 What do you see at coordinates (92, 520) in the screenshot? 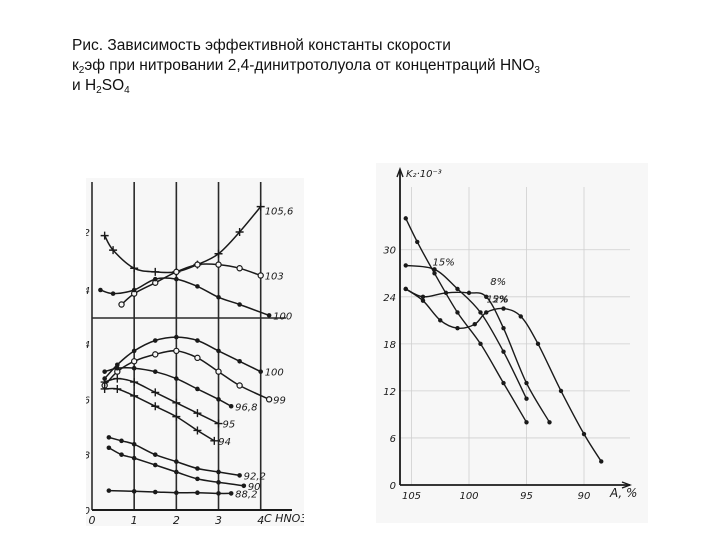
I see `left-chart-x-tick-label: 0` at bounding box center [92, 520].